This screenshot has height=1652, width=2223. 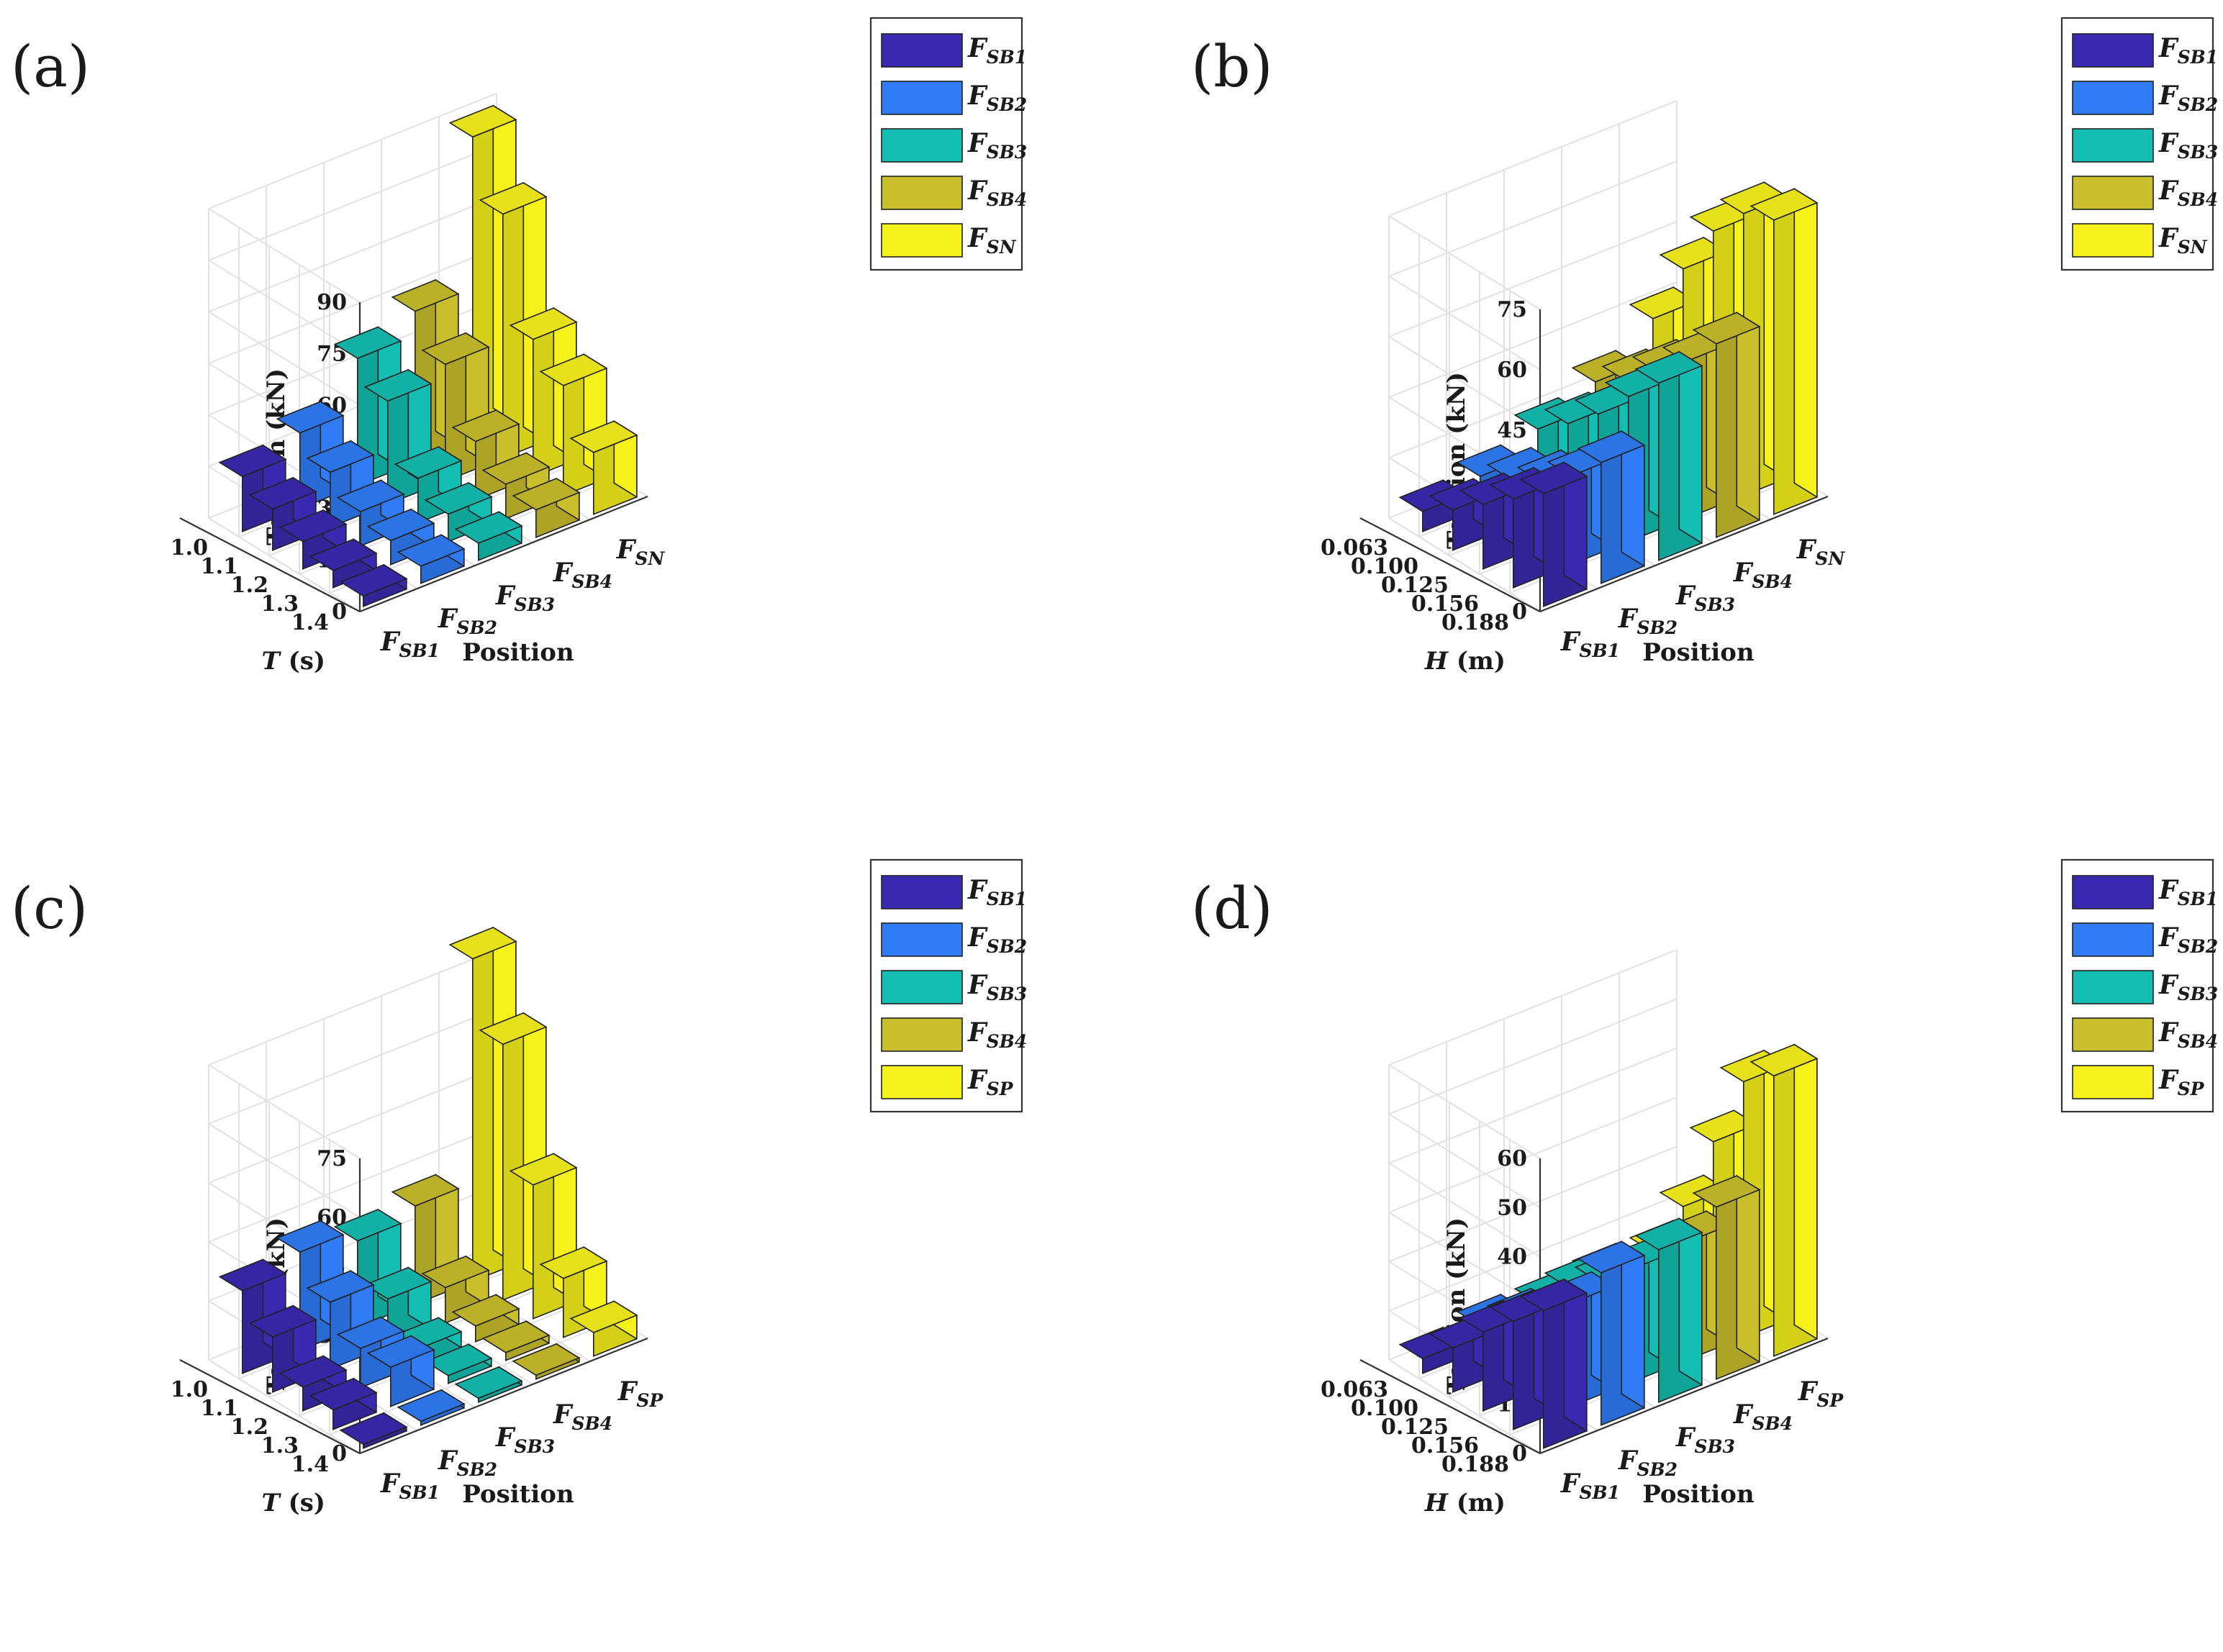 What do you see at coordinates (1599, 1492) in the screenshot?
I see `position-tick-label-sub: SB1` at bounding box center [1599, 1492].